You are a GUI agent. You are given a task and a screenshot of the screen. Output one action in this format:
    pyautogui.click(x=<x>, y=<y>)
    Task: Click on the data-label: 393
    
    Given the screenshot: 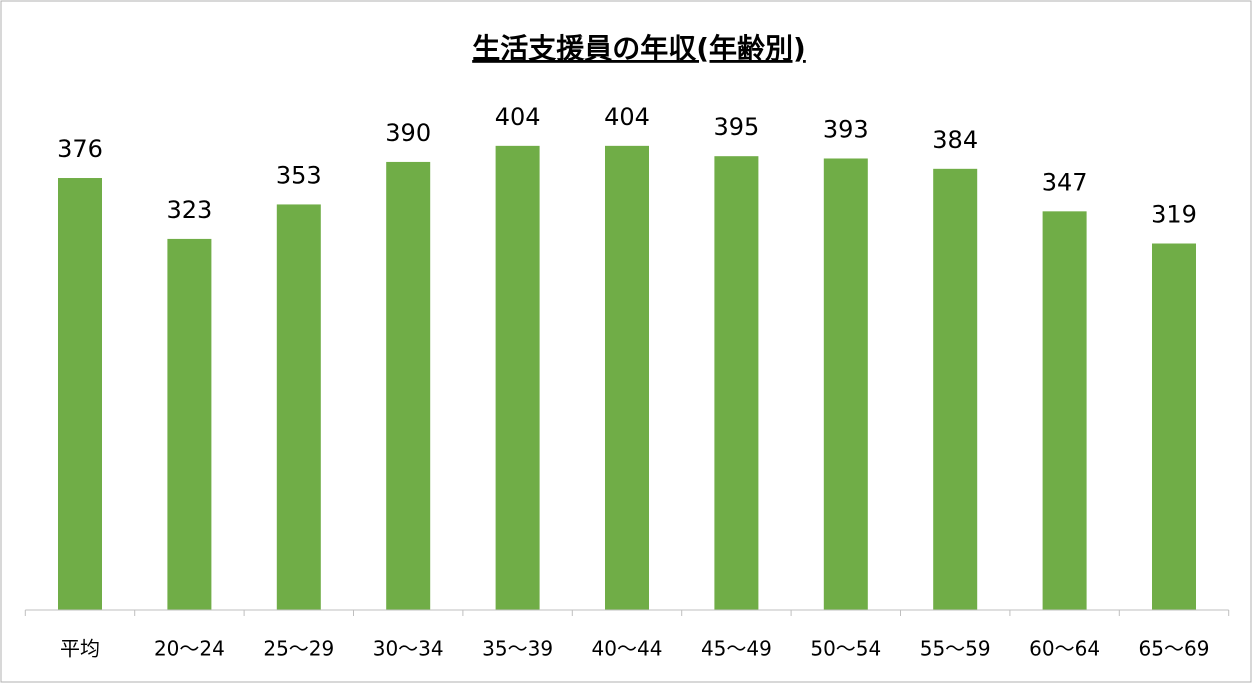 What is the action you would take?
    pyautogui.click(x=846, y=129)
    